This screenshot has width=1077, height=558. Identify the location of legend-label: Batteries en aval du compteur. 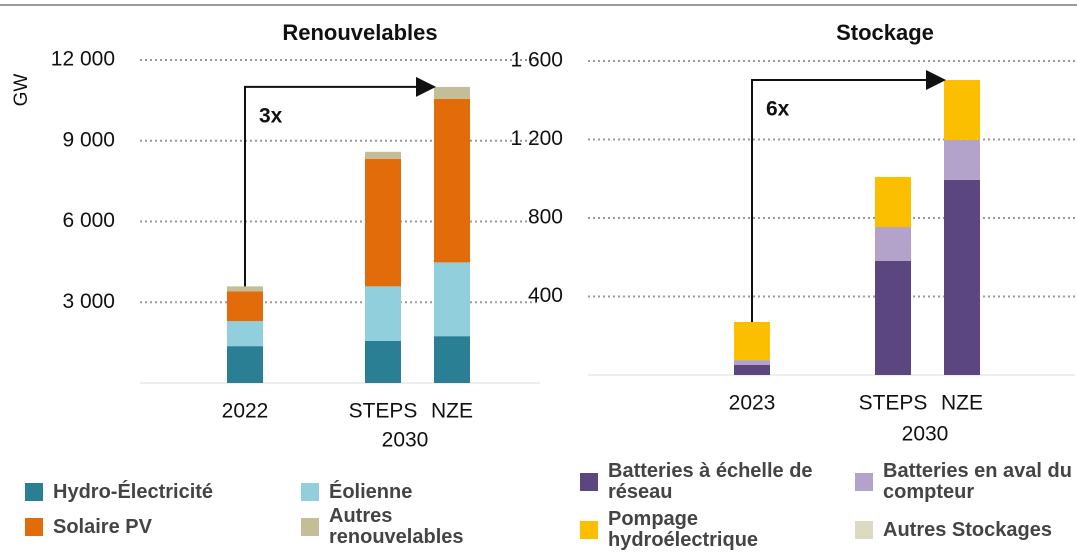
(977, 481).